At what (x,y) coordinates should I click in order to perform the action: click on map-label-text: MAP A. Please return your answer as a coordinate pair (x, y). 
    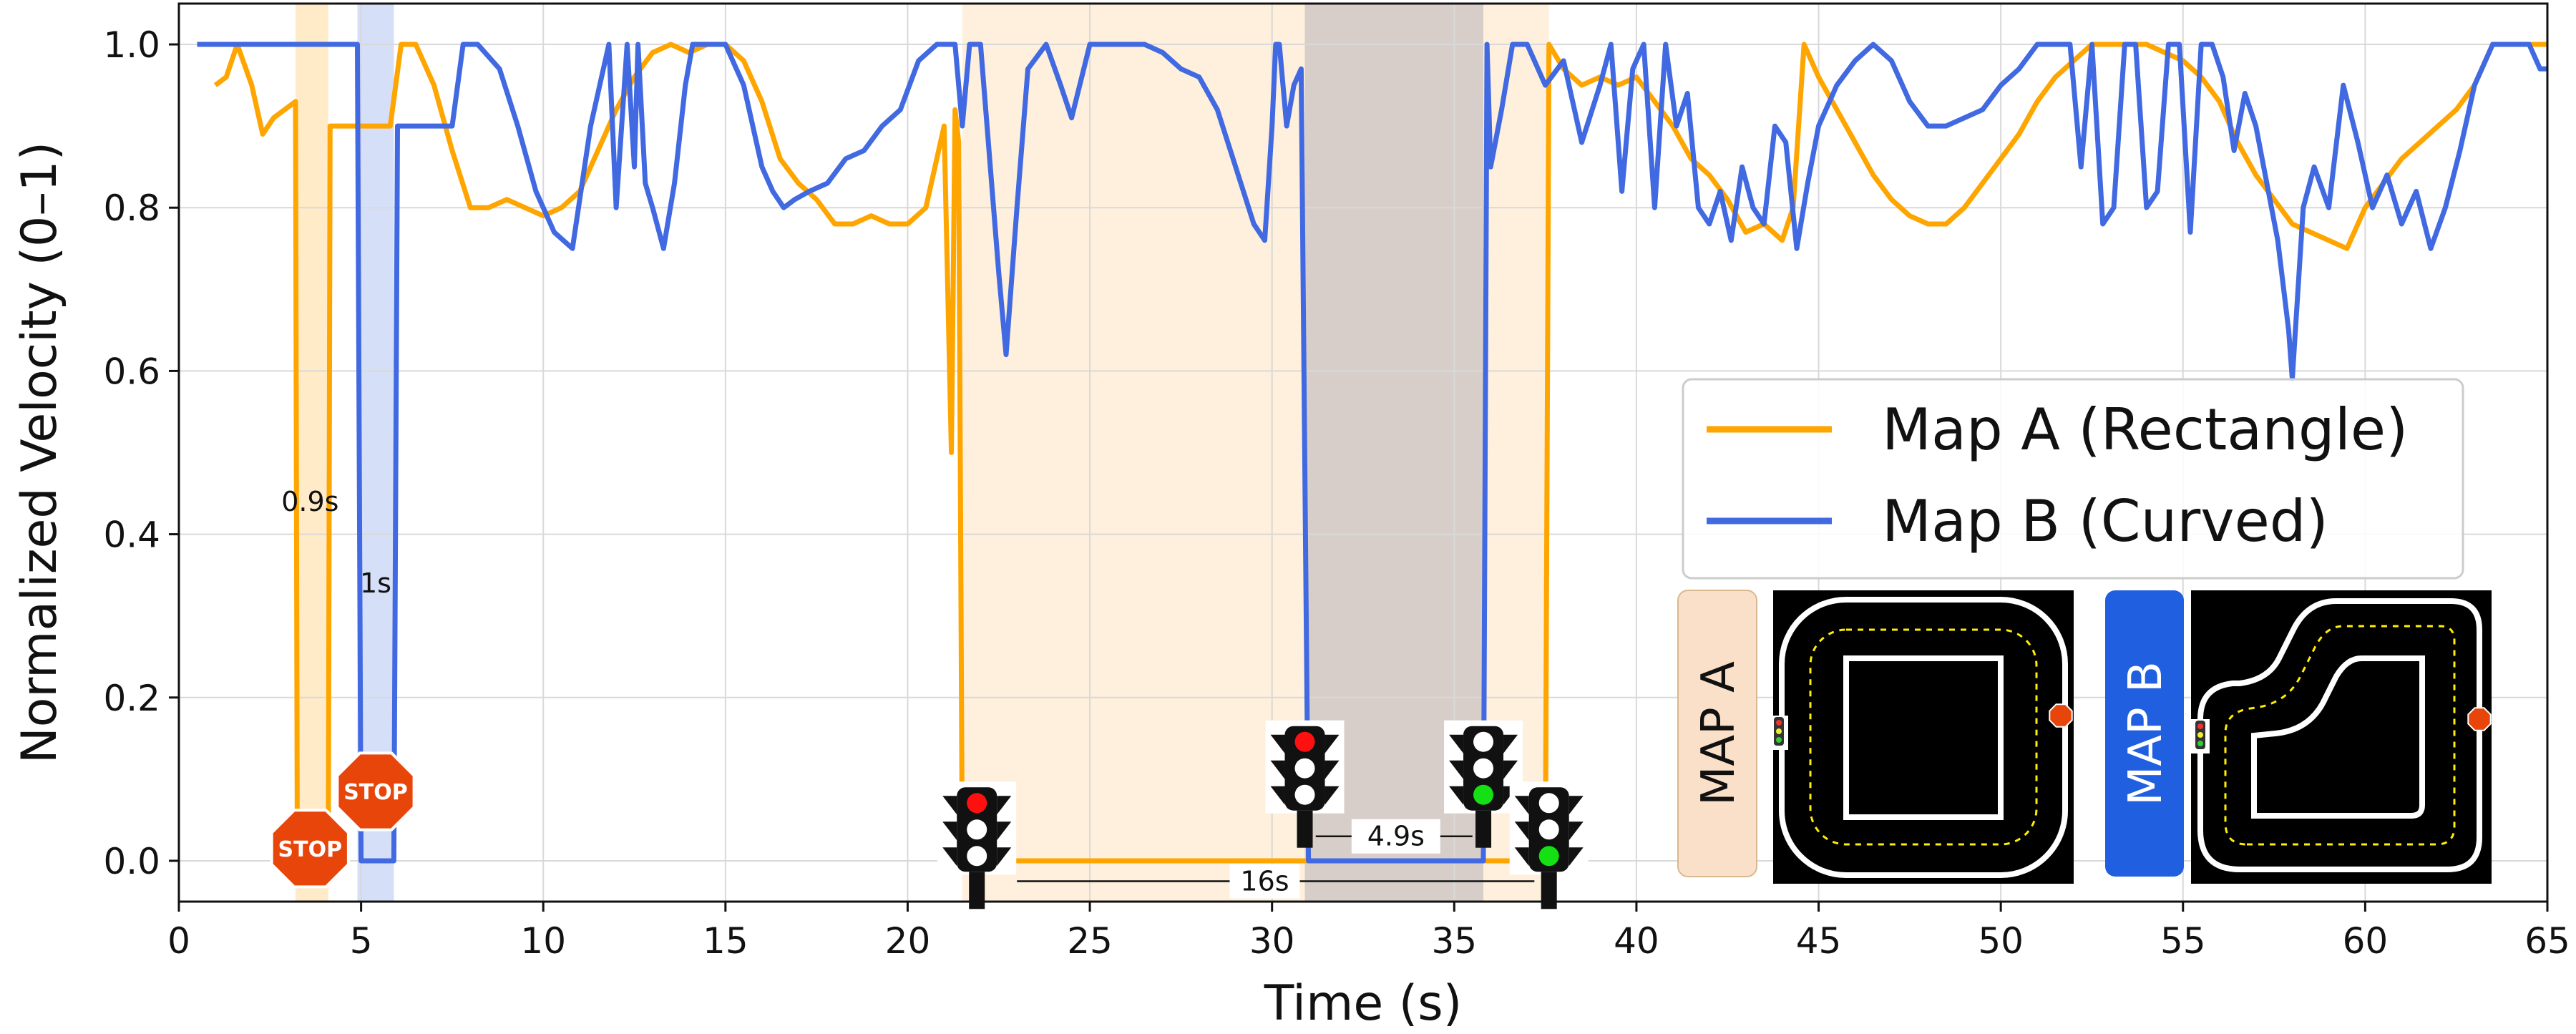
    Looking at the image, I should click on (1718, 734).